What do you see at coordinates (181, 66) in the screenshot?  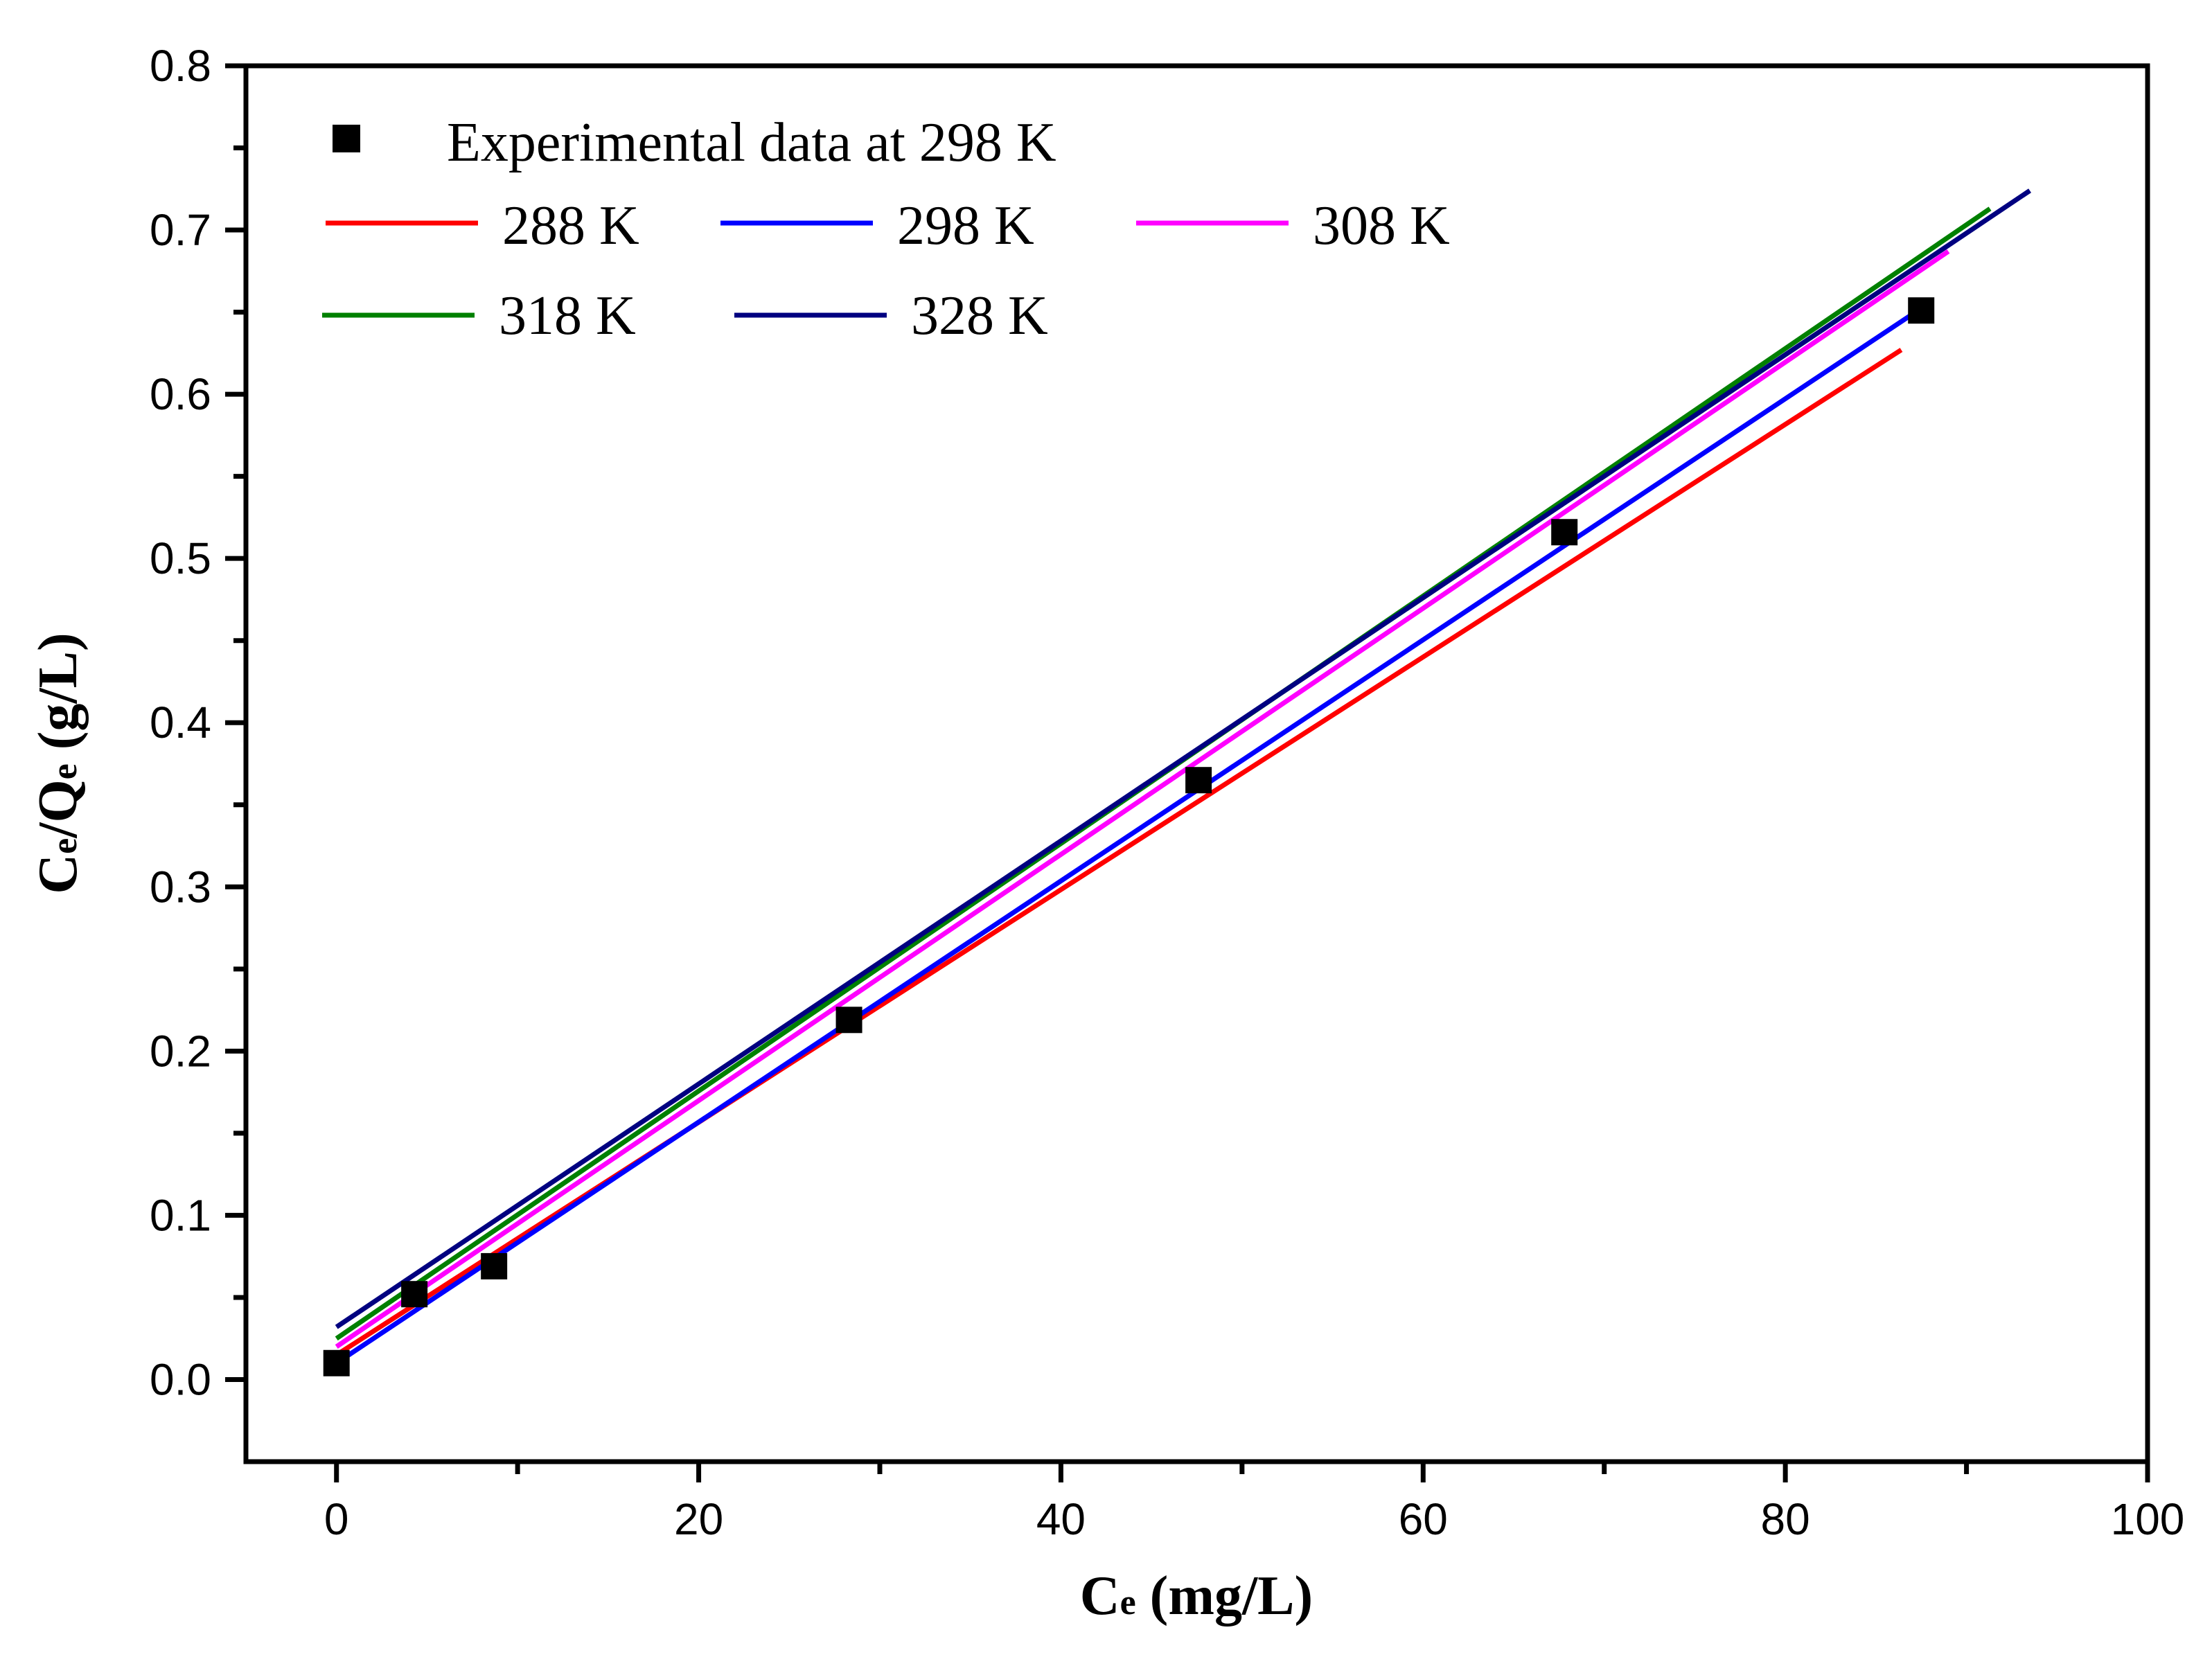 I see `y-tick-label: 0.8` at bounding box center [181, 66].